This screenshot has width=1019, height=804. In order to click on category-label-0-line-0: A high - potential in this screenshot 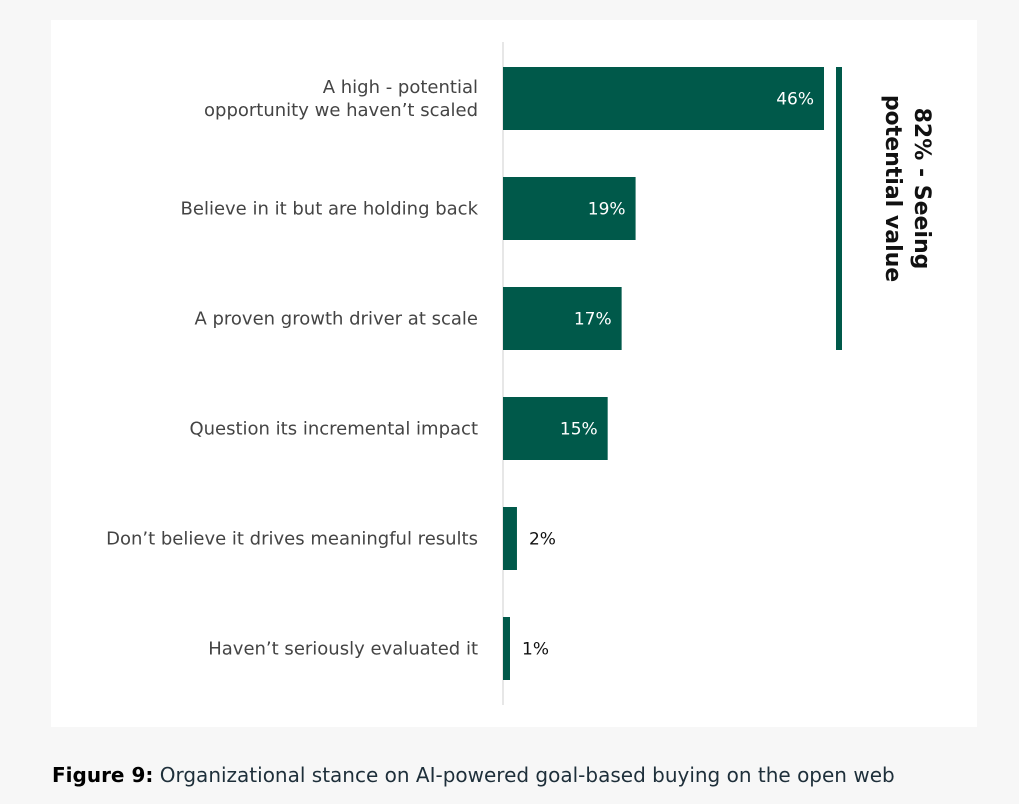, I will do `click(400, 87)`.